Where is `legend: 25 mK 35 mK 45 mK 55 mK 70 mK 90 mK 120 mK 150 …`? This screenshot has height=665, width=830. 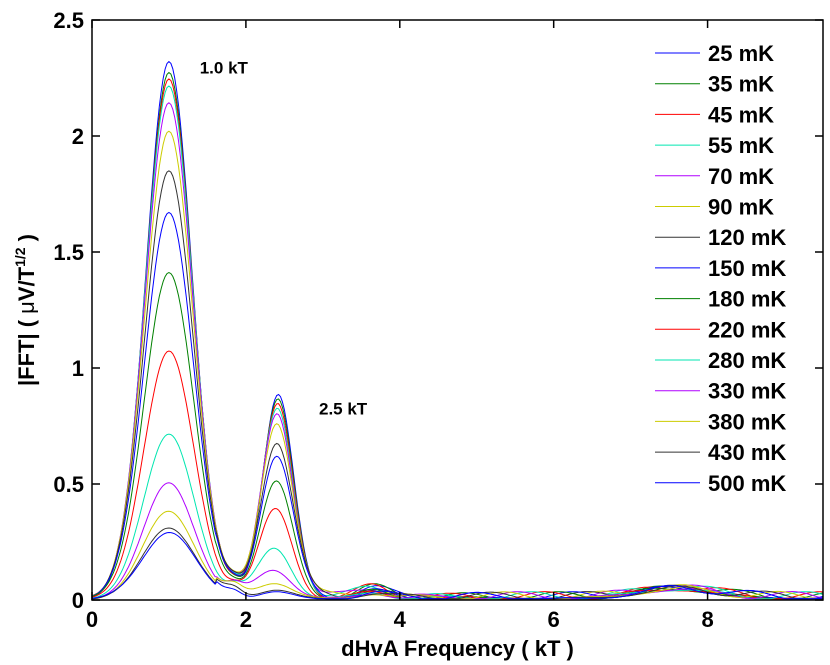
legend: 25 mK 35 mK 45 mK 55 mK 70 mK 90 mK 120 mK 150 … is located at coordinates (720, 268).